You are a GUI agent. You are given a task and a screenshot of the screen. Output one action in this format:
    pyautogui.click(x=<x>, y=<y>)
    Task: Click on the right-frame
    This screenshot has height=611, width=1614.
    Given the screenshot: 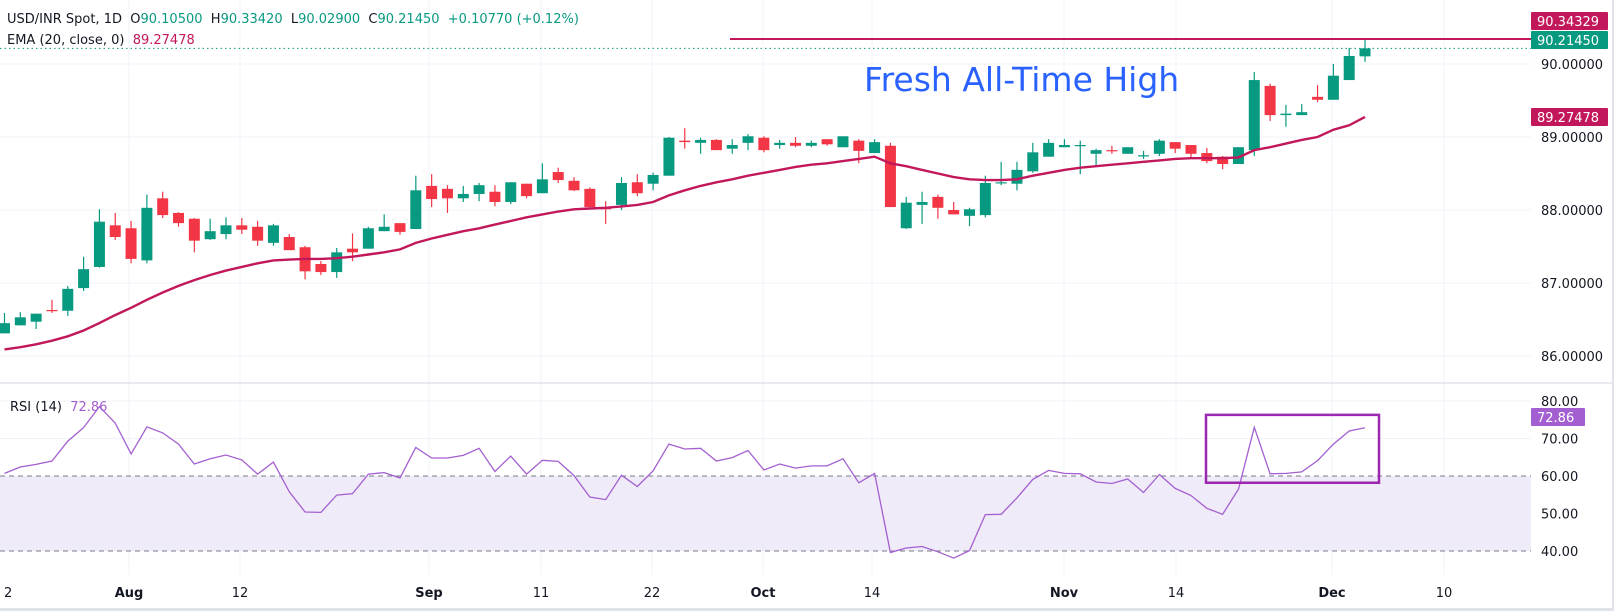 What is the action you would take?
    pyautogui.click(x=1613, y=305)
    